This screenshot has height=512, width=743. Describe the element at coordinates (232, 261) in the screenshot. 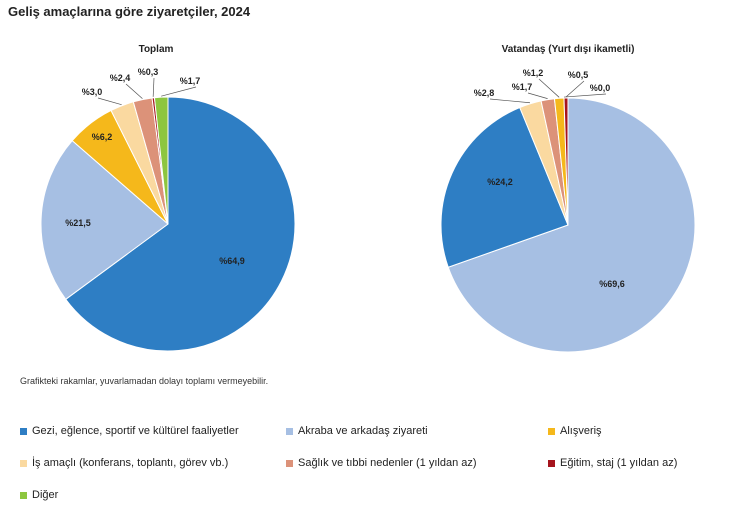

I see `pie0-label-gezi: %64,9` at that location.